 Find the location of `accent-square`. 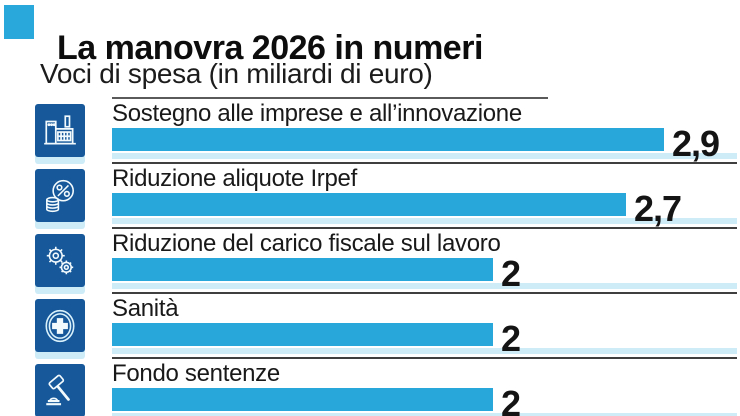

accent-square is located at coordinates (19, 22).